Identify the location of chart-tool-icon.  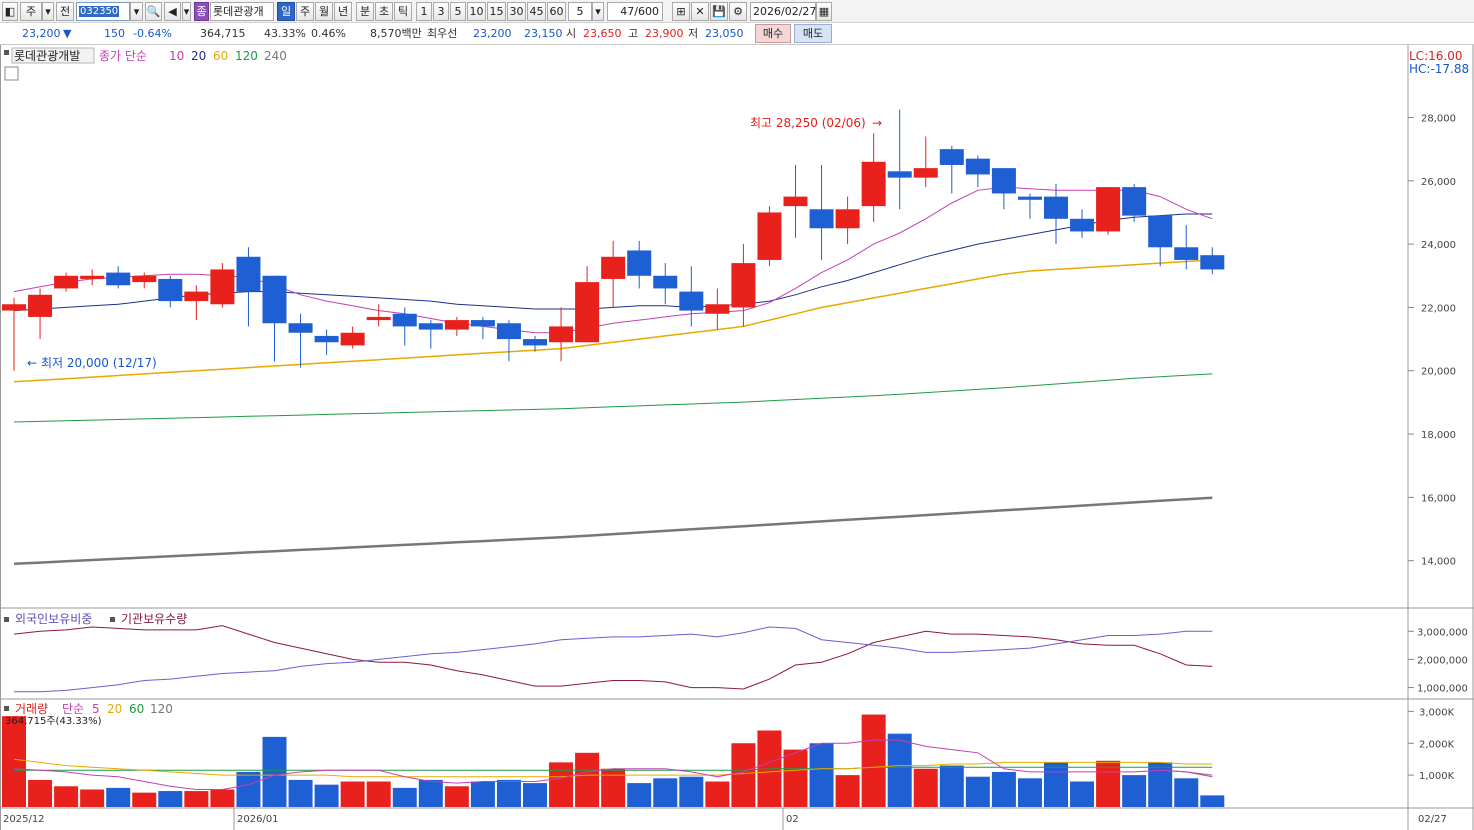
(11, 73).